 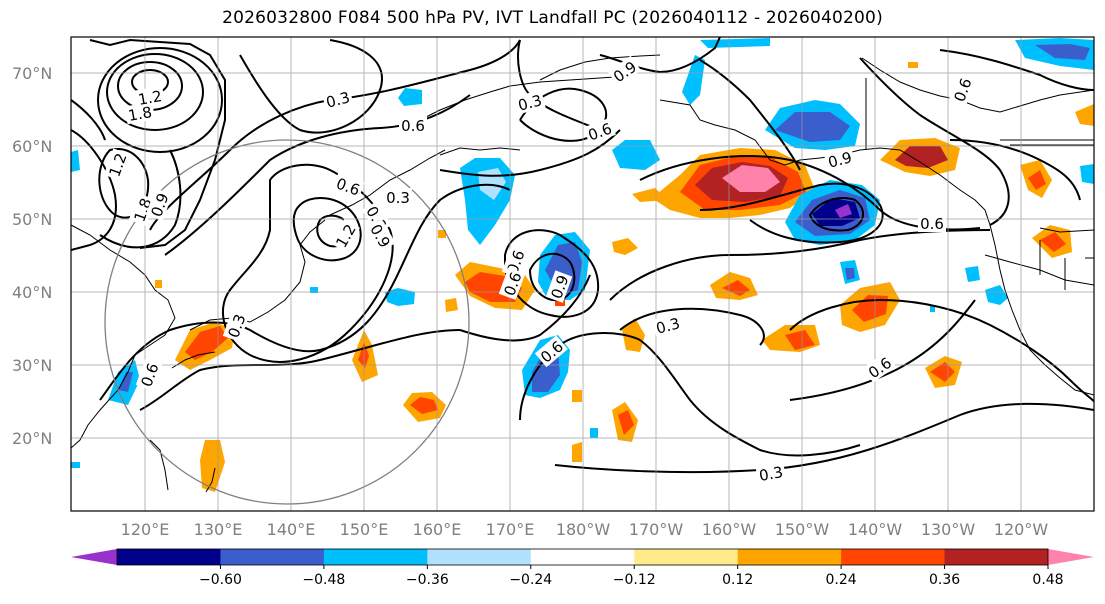 What do you see at coordinates (1071, 557) in the screenshot?
I see `colorbar-extend-high` at bounding box center [1071, 557].